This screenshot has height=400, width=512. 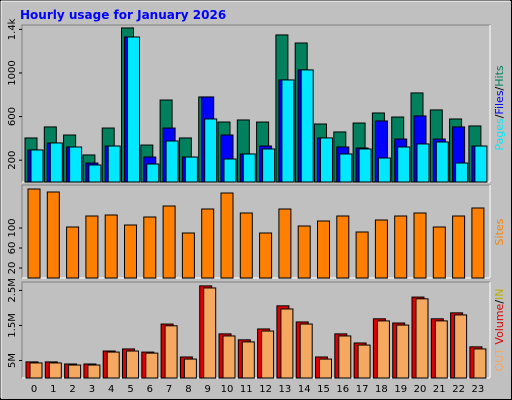 What do you see at coordinates (478, 389) in the screenshot?
I see `x-tick-label: 23` at bounding box center [478, 389].